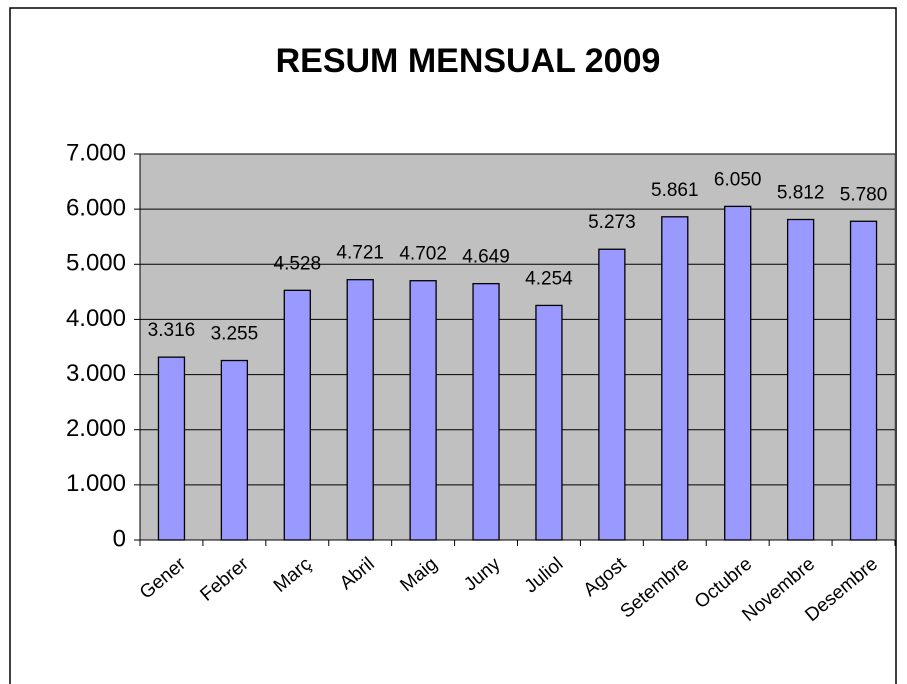 This screenshot has height=684, width=907. What do you see at coordinates (468, 61) in the screenshot?
I see `chart-title: RESUM MENSUAL 2009` at bounding box center [468, 61].